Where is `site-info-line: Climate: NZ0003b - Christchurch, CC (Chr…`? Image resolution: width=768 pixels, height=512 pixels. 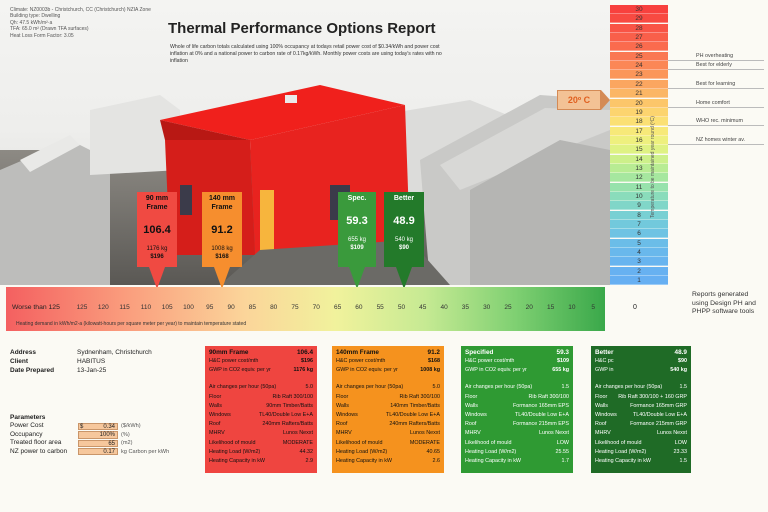 site-info-line: Climate: NZ0003b - Christchurch, CC (Chr… is located at coordinates (80, 10).